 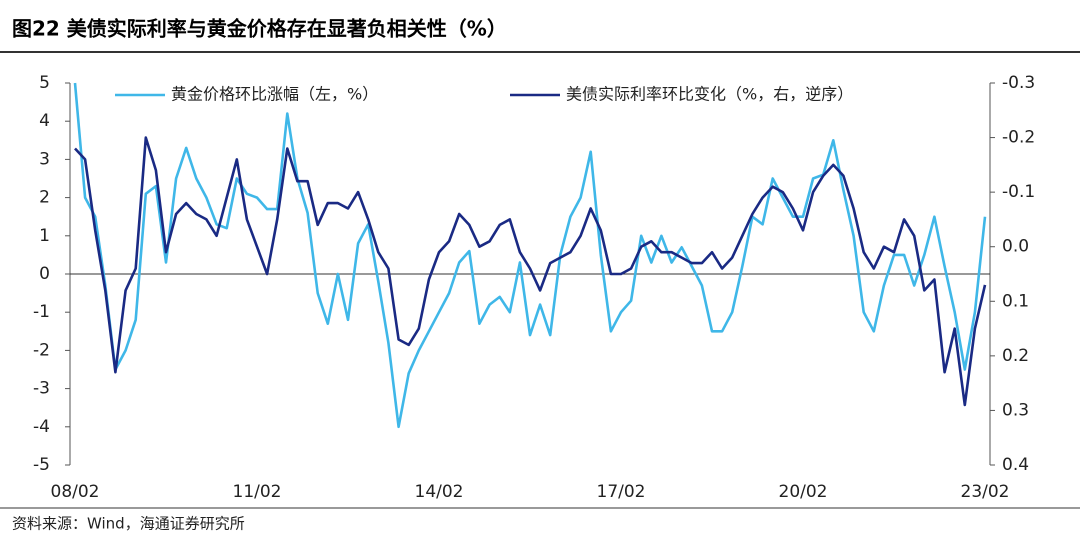 What do you see at coordinates (41, 465) in the screenshot?
I see `y-tick-label: -5` at bounding box center [41, 465].